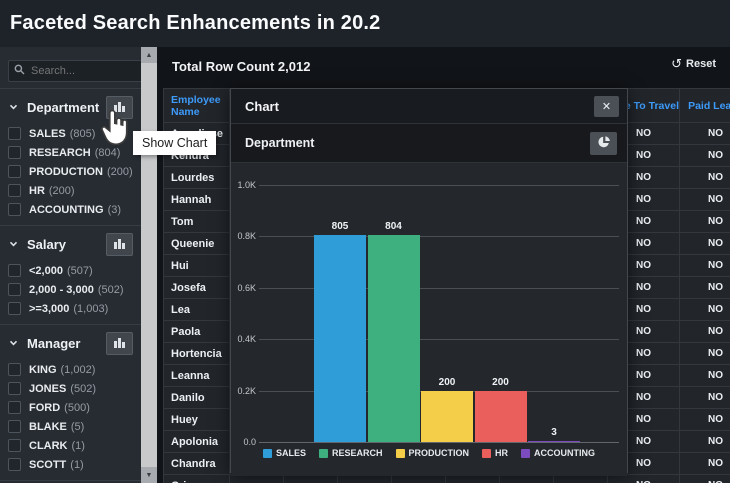  What do you see at coordinates (365, 23) in the screenshot?
I see `page-header: Faceted Search Enhancements in 20.2` at bounding box center [365, 23].